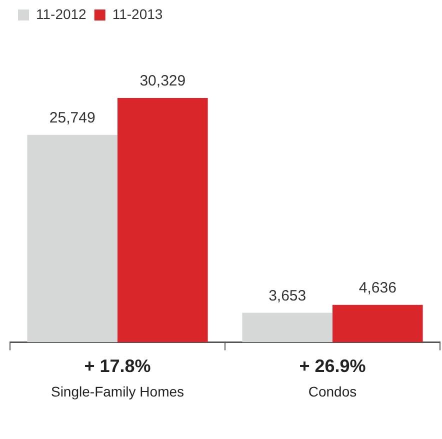 This screenshot has width=442, height=439. I want to click on data-label: 3,653, so click(287, 295).